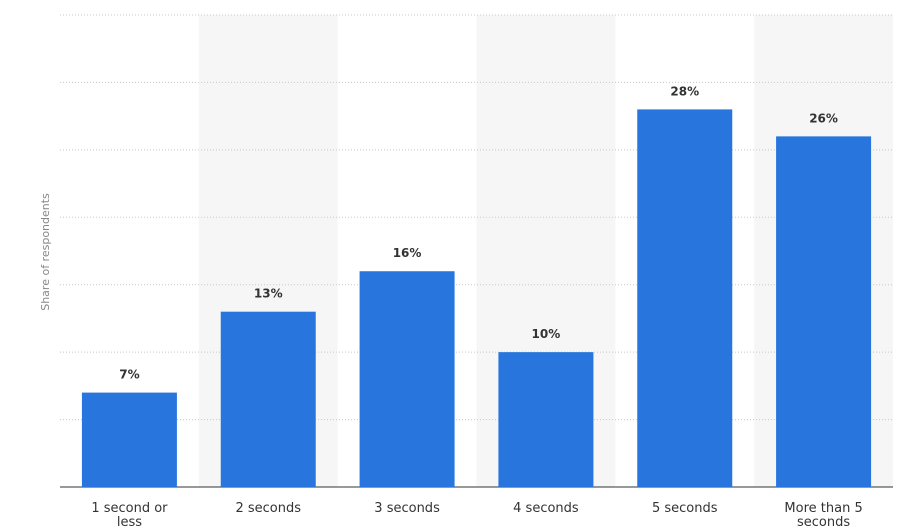 The width and height of the screenshot is (901, 529). Describe the element at coordinates (546, 334) in the screenshot. I see `value-label: 10%` at that location.